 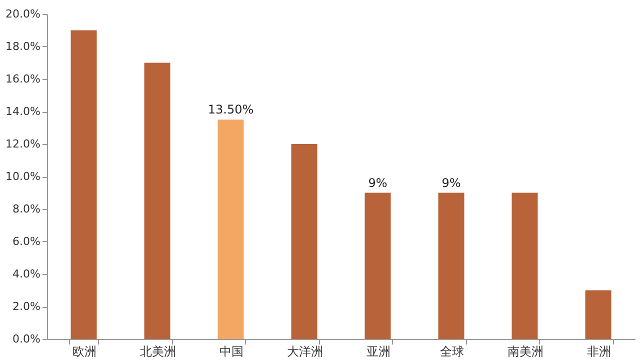 What do you see at coordinates (23, 144) in the screenshot?
I see `y-tick-label: 12.0%` at bounding box center [23, 144].